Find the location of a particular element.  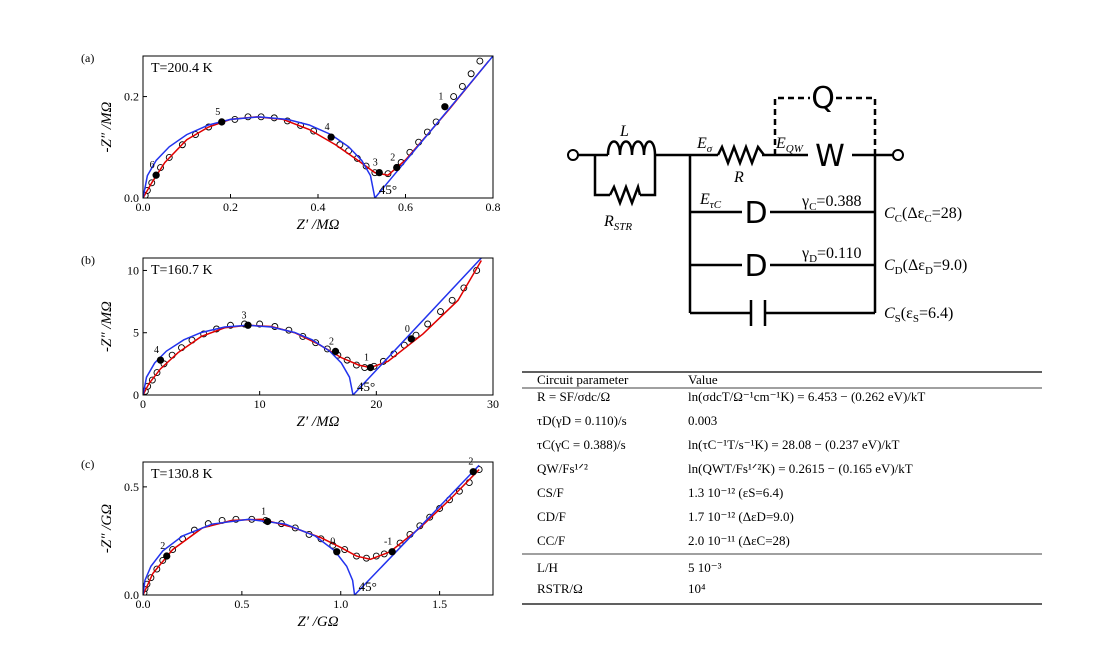

table-cell: L/H is located at coordinates (547, 567).